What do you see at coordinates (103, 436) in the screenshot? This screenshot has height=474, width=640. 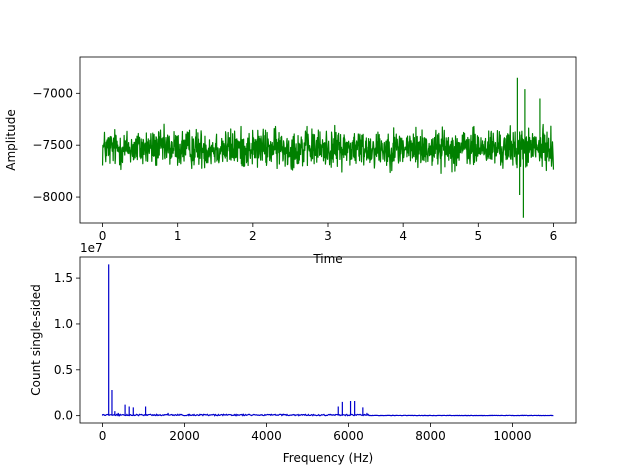 I see `spectrum-x-tick-label: 0` at bounding box center [103, 436].